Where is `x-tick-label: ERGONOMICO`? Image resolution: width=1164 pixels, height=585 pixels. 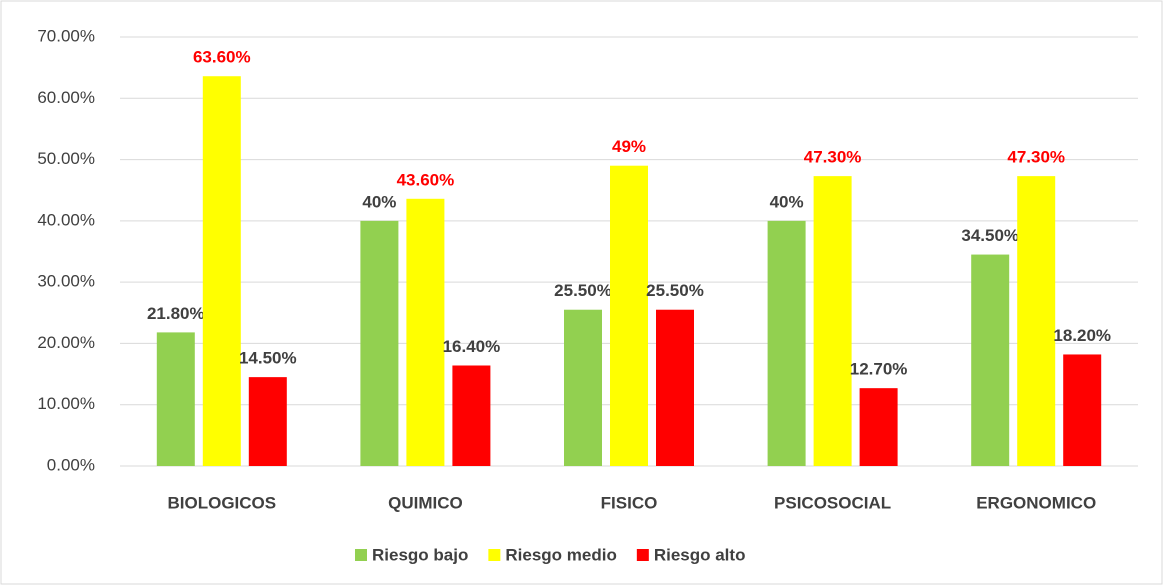 x-tick-label: ERGONOMICO is located at coordinates (1036, 502).